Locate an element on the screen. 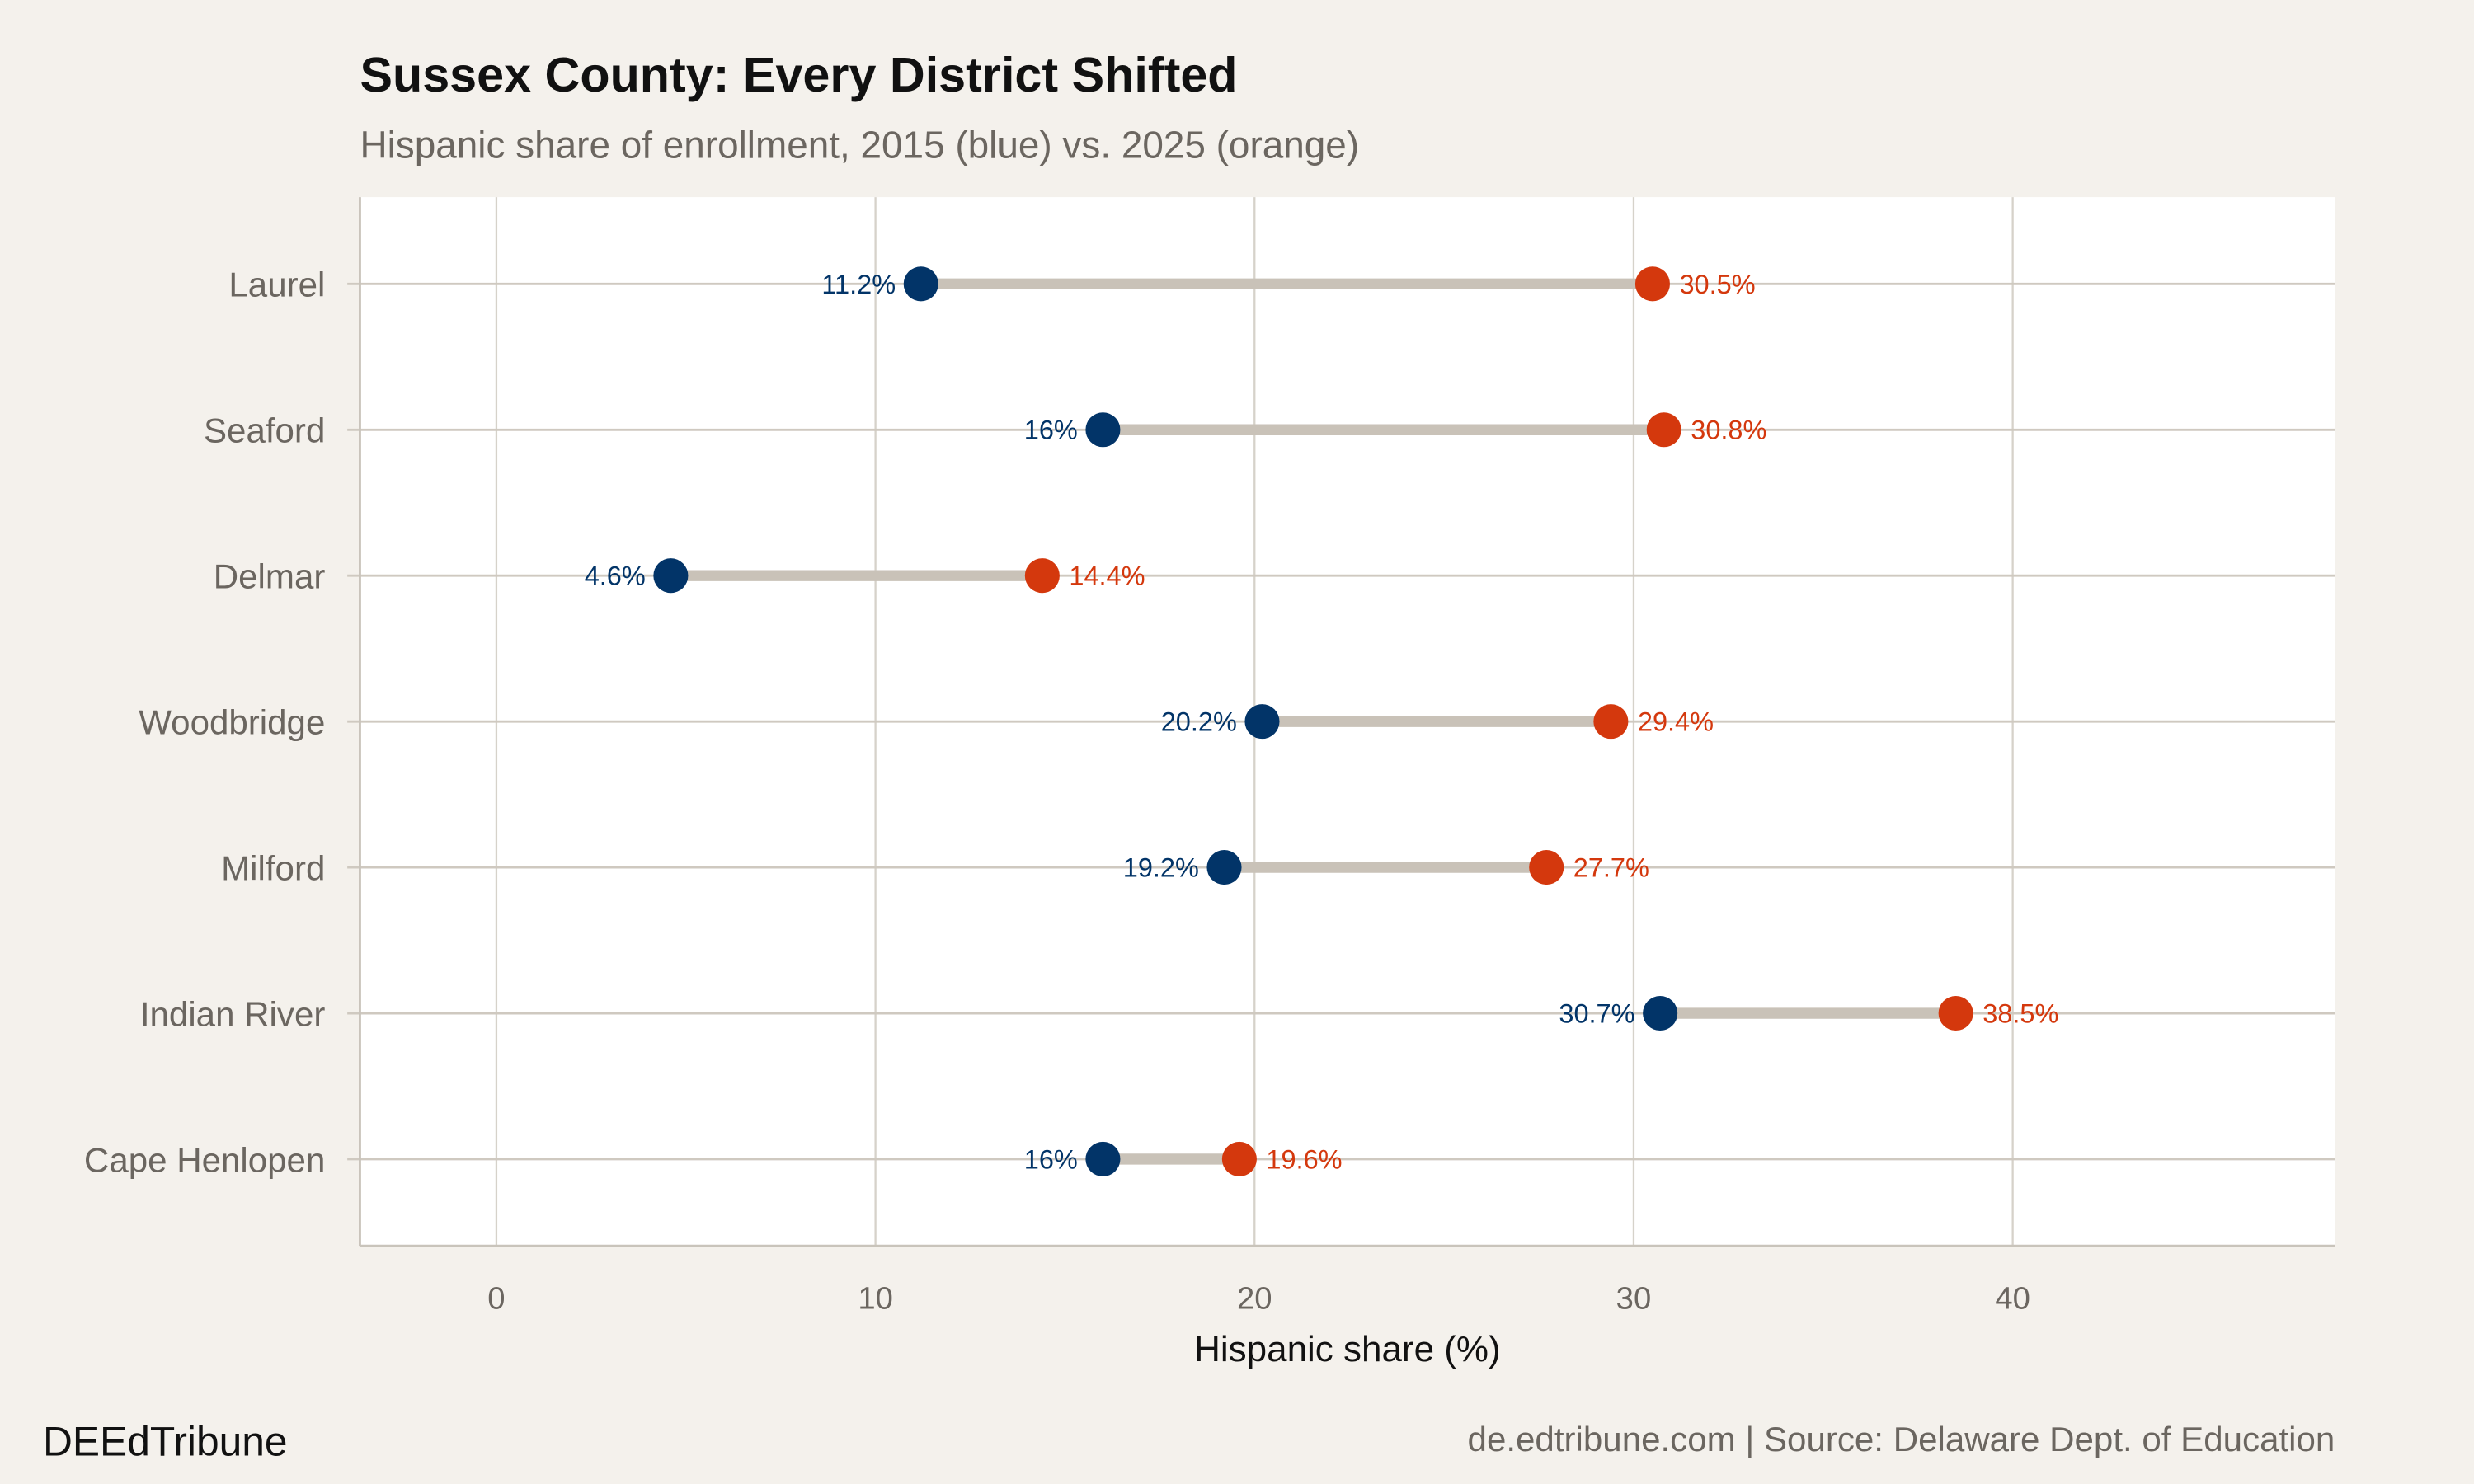 This screenshot has width=2474, height=1484. label-2025: 38.5% is located at coordinates (2020, 1013).